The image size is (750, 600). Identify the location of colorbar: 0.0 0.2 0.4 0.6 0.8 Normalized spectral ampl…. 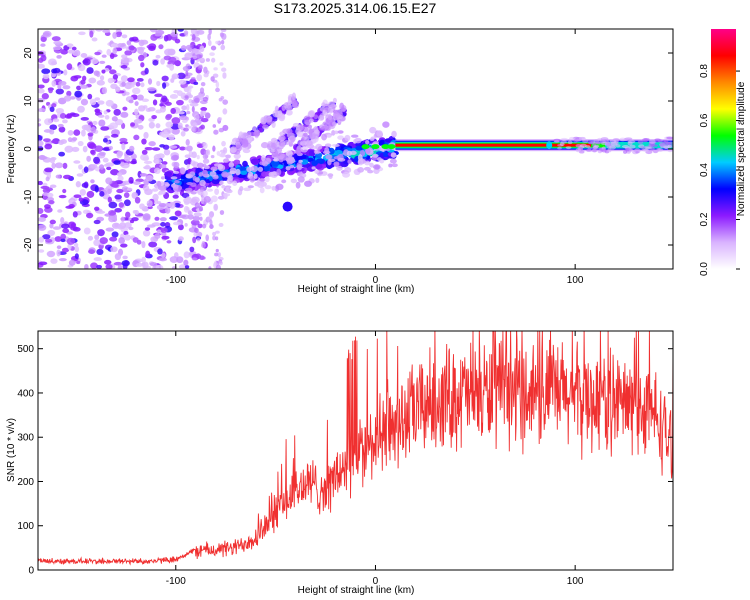
(723, 152).